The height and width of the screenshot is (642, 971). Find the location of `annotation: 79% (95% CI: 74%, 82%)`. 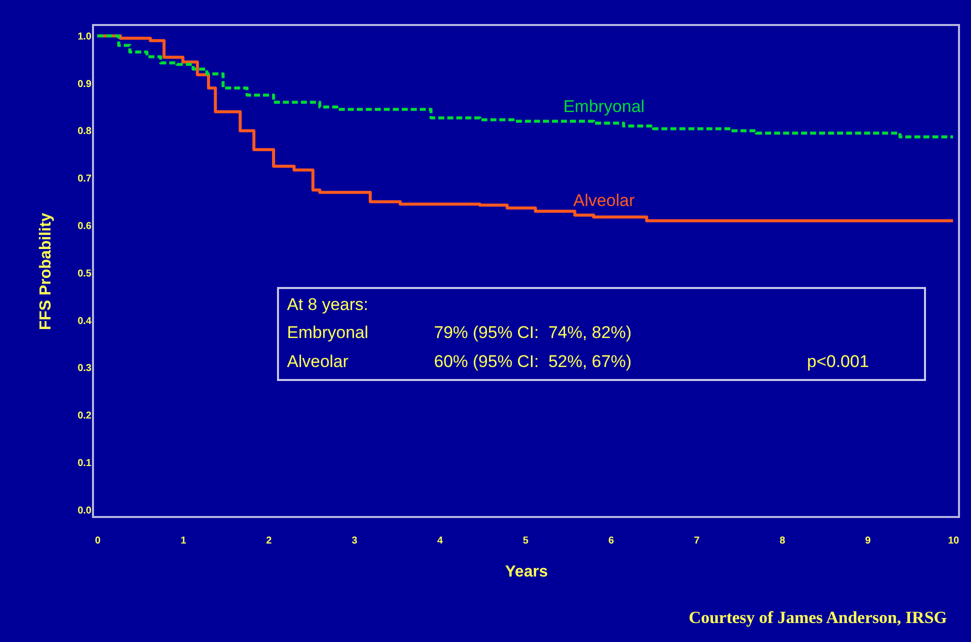

annotation: 79% (95% CI: 74%, 82%) is located at coordinates (533, 333).